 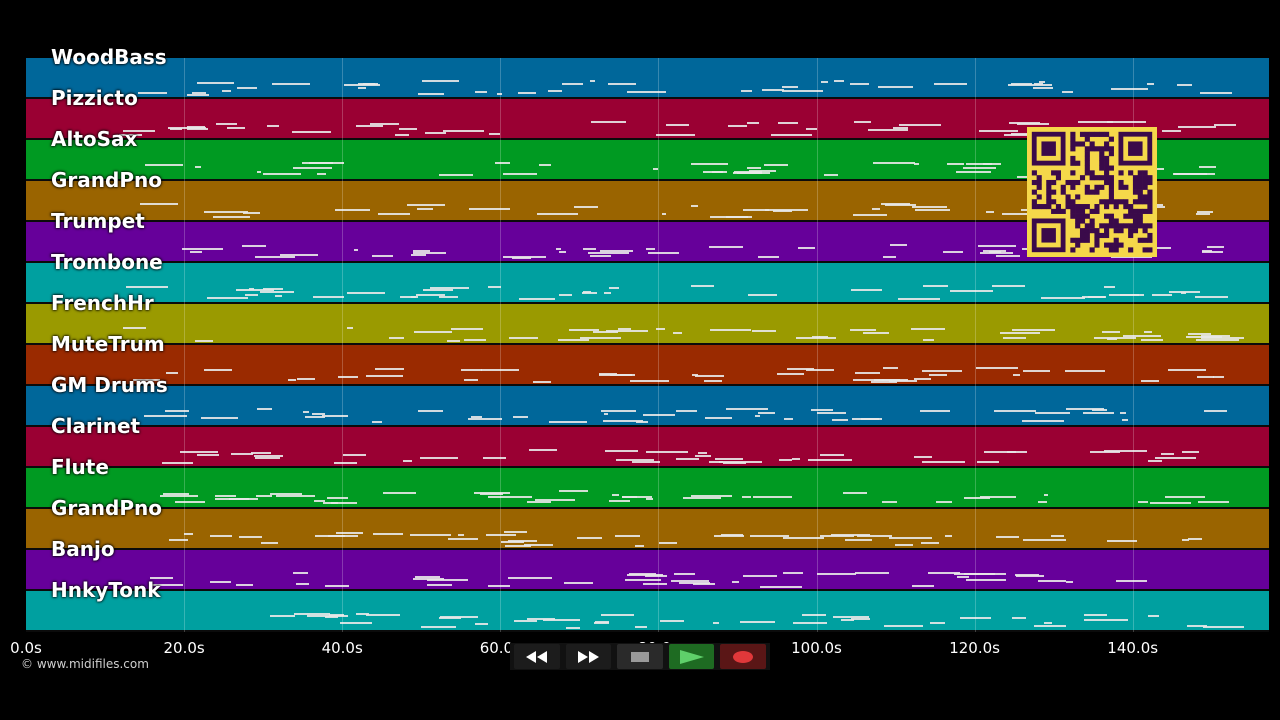 What do you see at coordinates (743, 656) in the screenshot?
I see `record-button` at bounding box center [743, 656].